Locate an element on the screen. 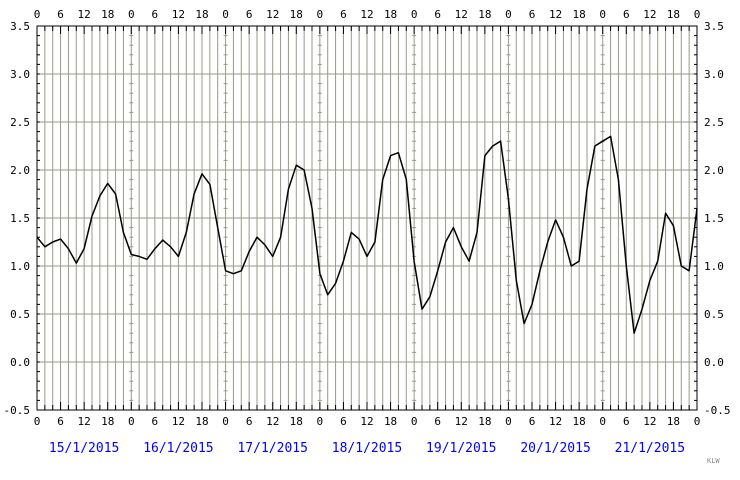  y-tick-label-right: 2.5 is located at coordinates (714, 122).